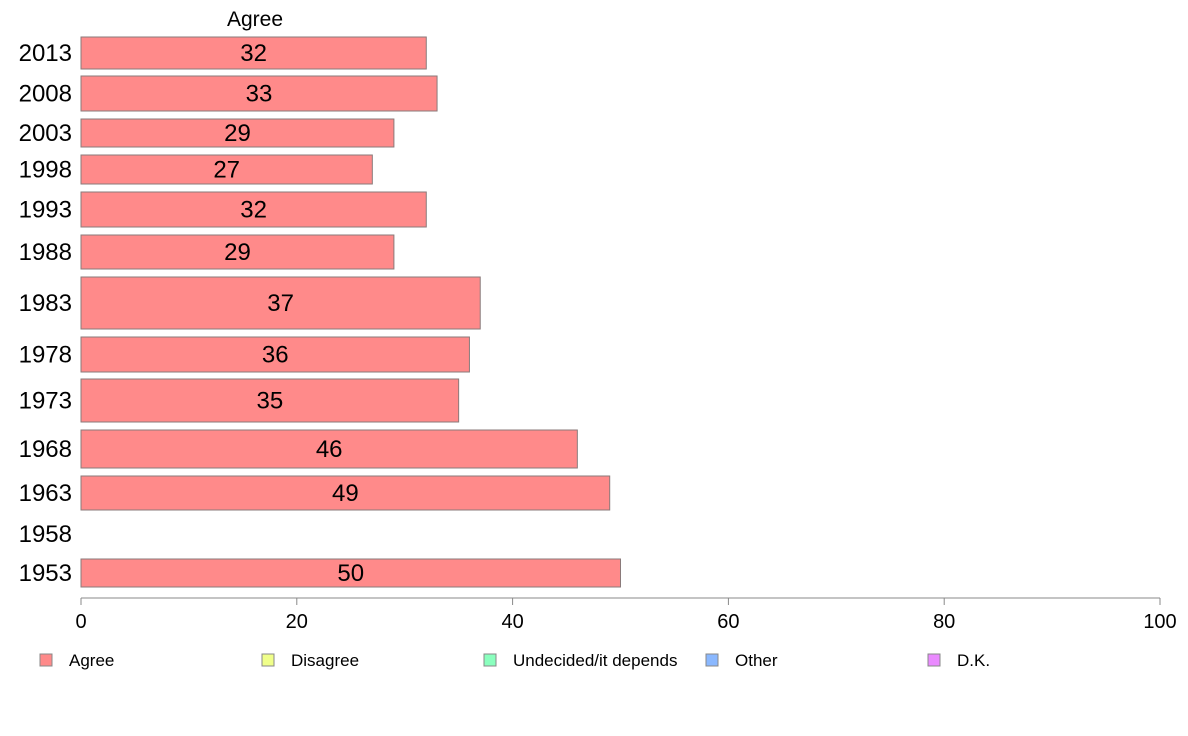  I want to click on category-label: 1968, so click(45, 449).